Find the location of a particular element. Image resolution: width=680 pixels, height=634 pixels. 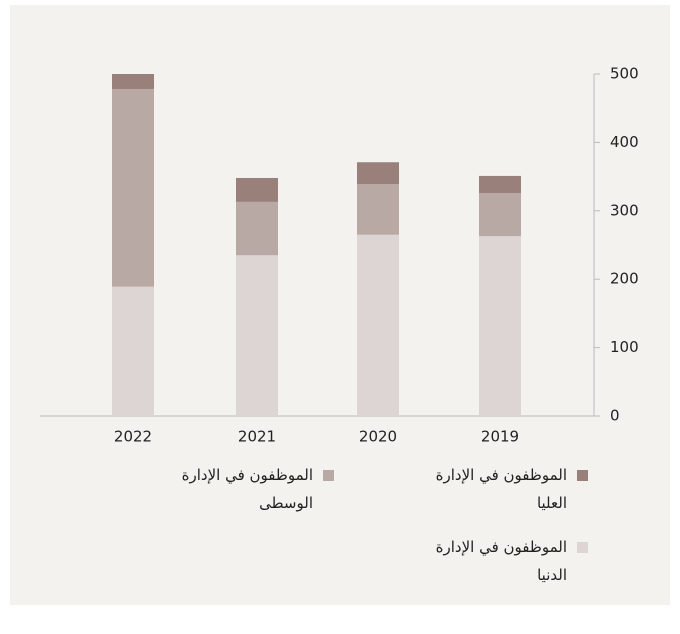

legend-item: الموظفون في الإدارة الدنيا is located at coordinates (493, 561).